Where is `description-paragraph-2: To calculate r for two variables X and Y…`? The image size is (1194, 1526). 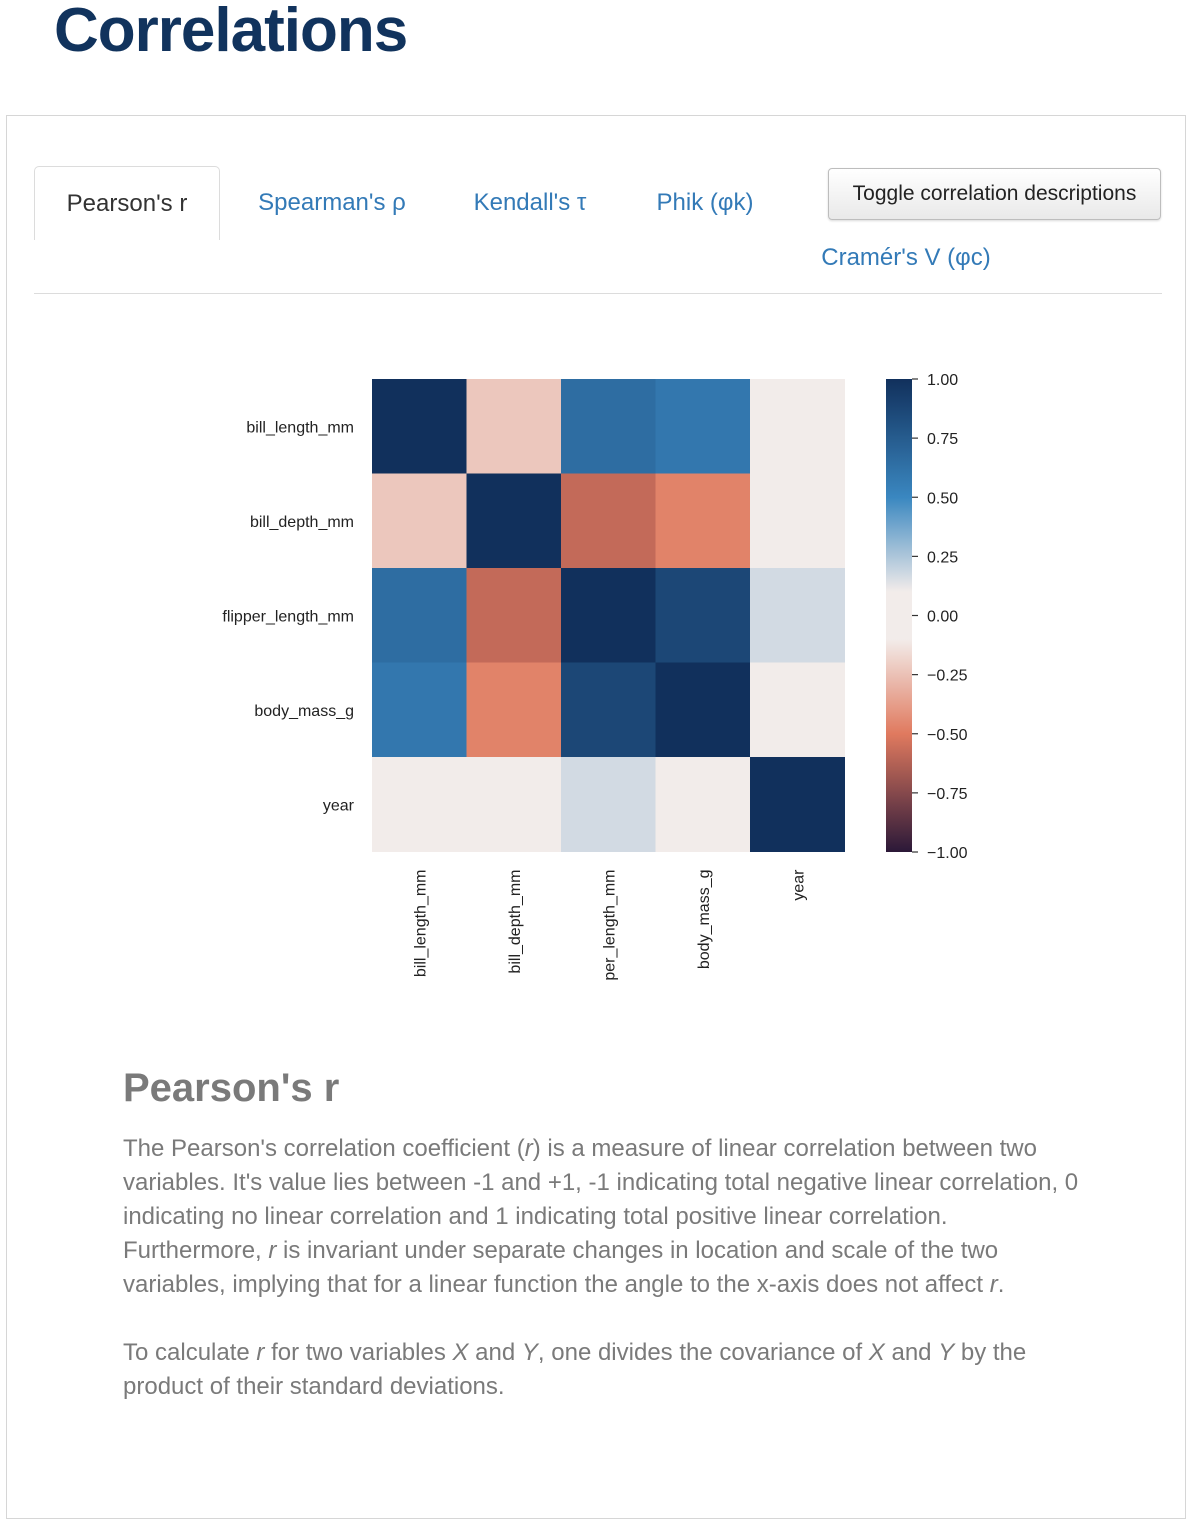 description-paragraph-2: To calculate r for two variables X and Y… is located at coordinates (575, 1369).